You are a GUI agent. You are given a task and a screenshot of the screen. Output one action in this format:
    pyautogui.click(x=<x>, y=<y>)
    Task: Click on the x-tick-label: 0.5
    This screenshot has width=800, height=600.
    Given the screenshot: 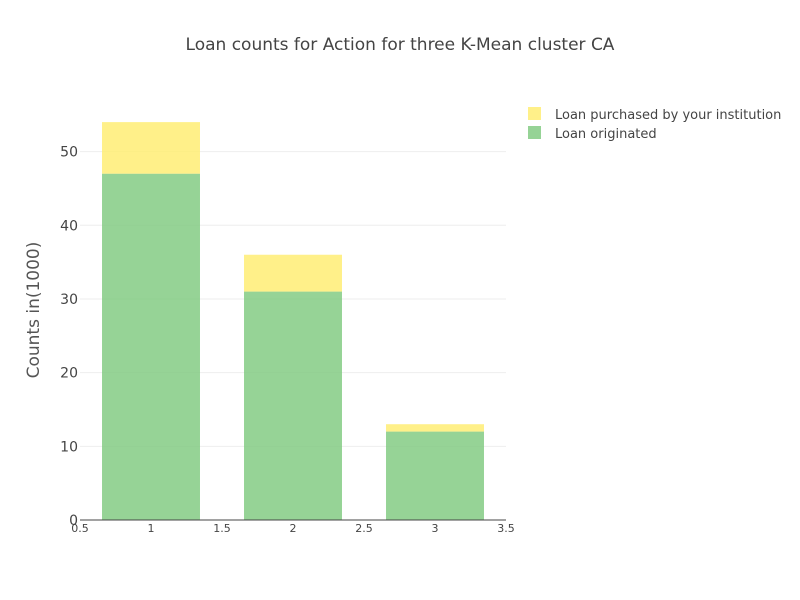 What is the action you would take?
    pyautogui.click(x=80, y=528)
    